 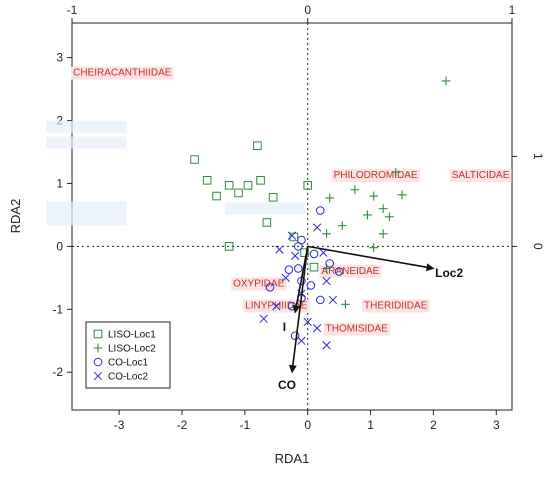 I want to click on x-tick-label: -3, so click(x=119, y=425).